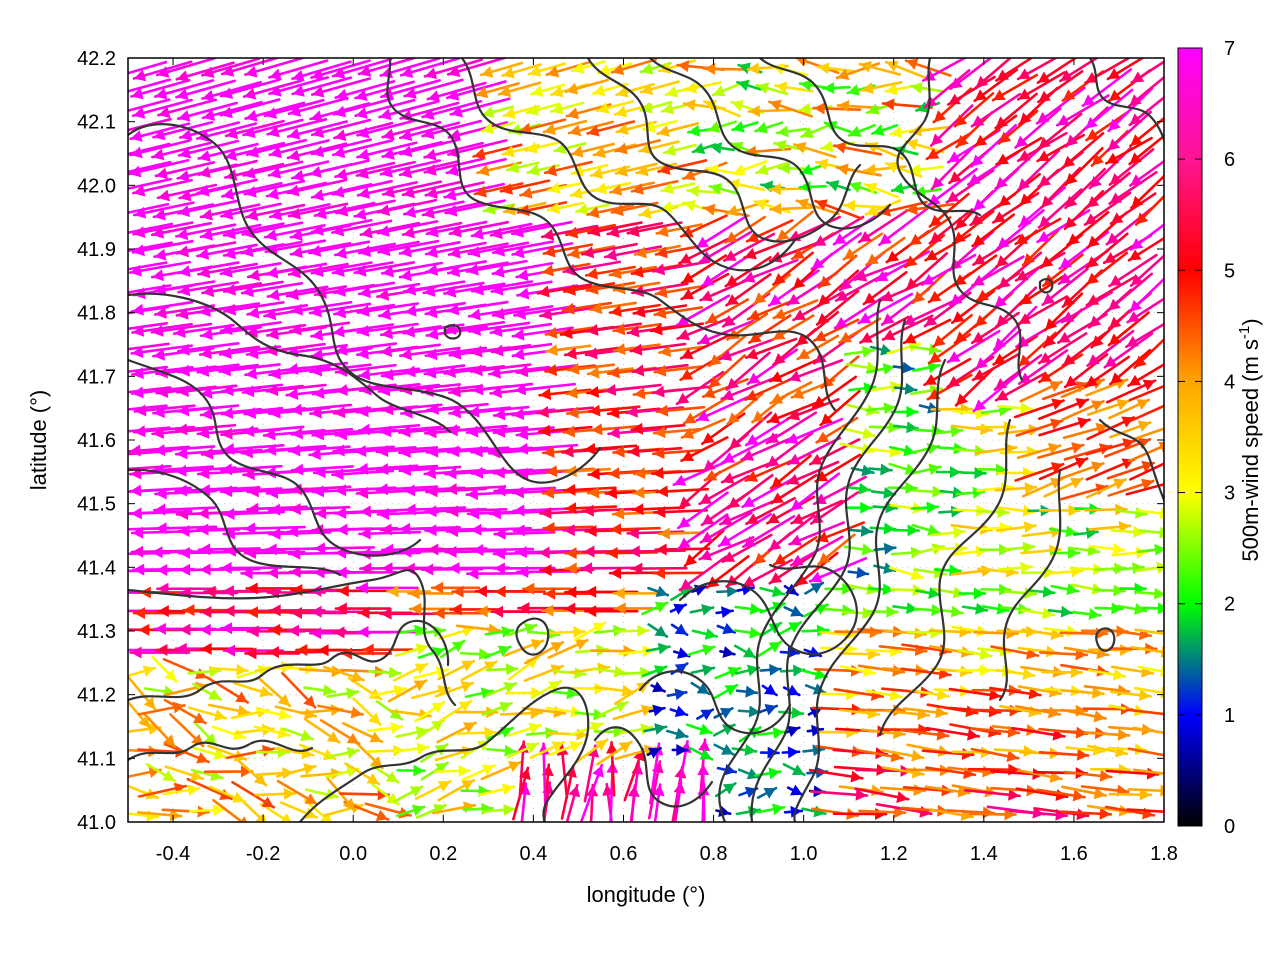 This screenshot has width=1280, height=960. I want to click on x-tick-label: 0.0, so click(353, 854).